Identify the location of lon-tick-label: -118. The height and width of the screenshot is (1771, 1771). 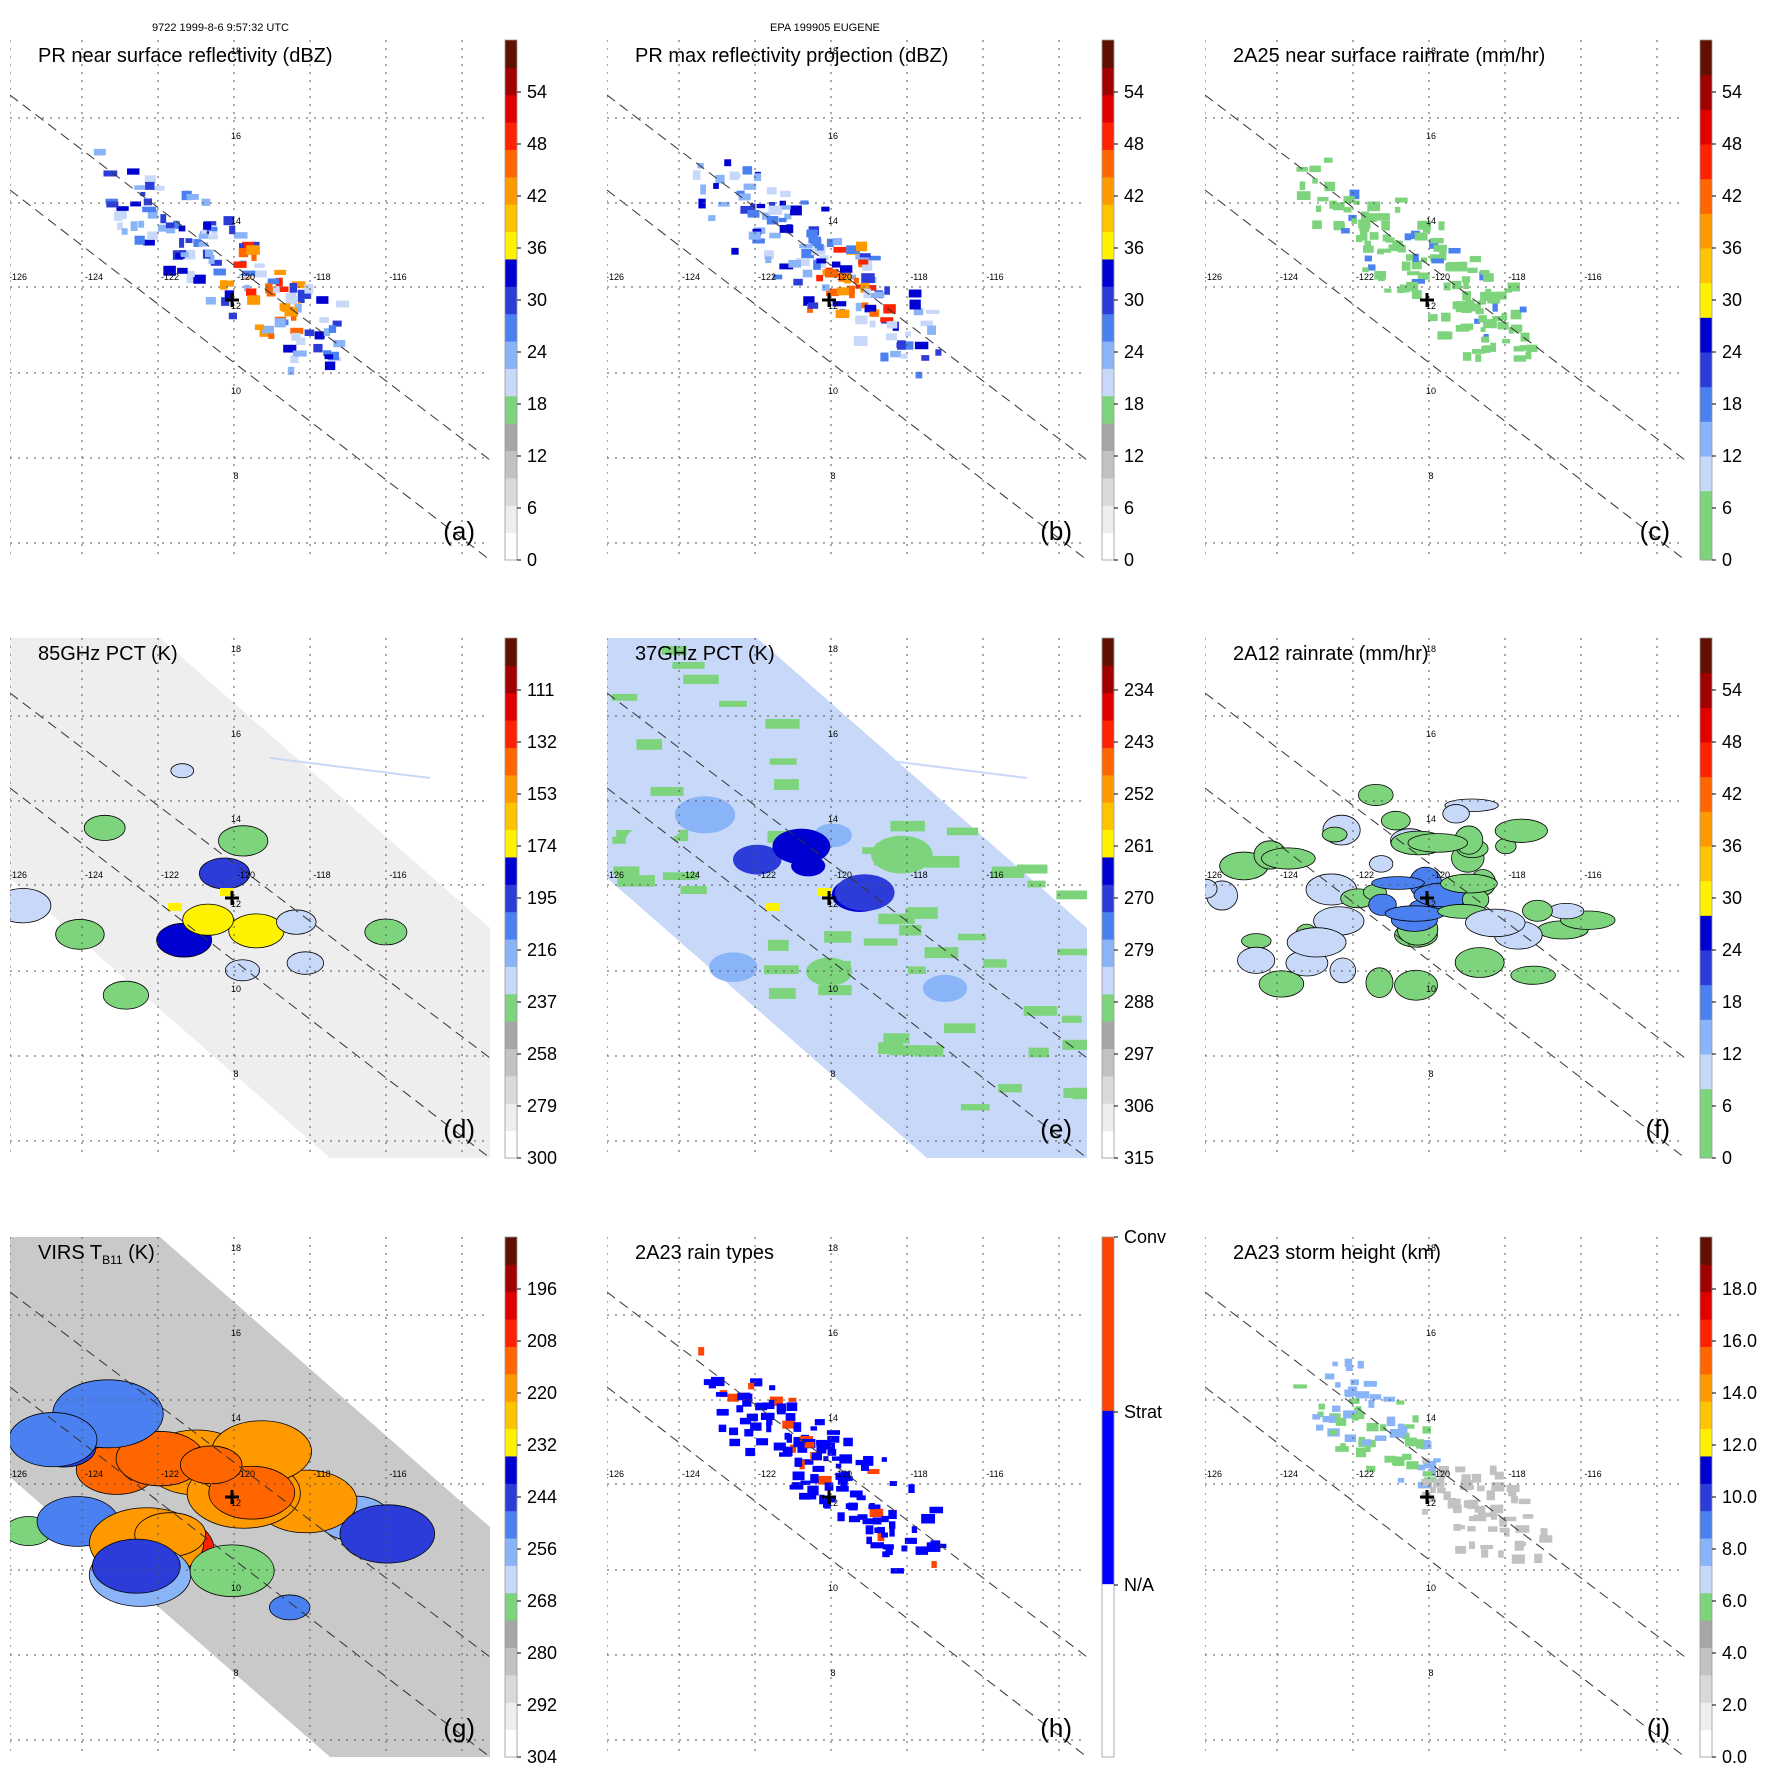
(1516, 1474).